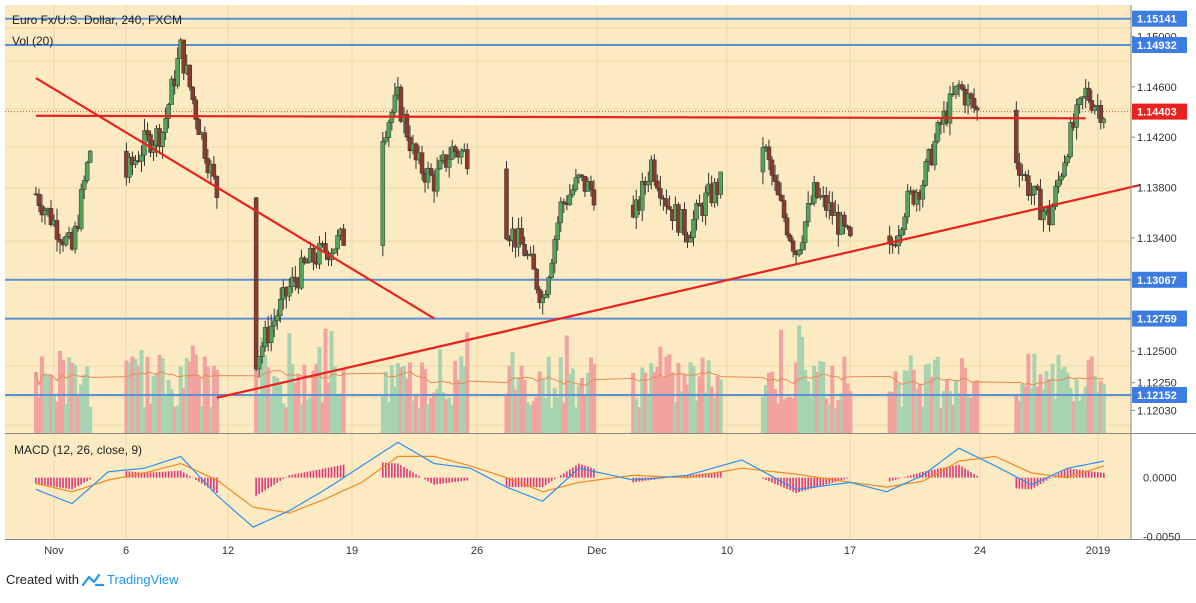 This screenshot has width=1196, height=603. What do you see at coordinates (1157, 281) in the screenshot?
I see `level-badge: 1.13067` at bounding box center [1157, 281].